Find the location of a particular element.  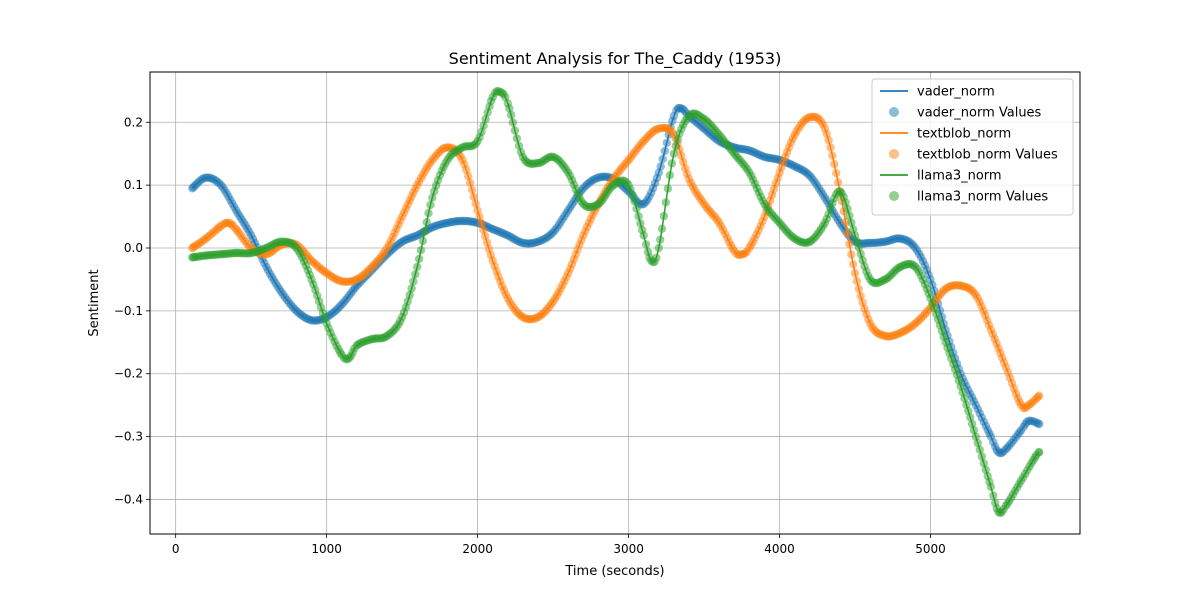

legend-label: llama3_norm Values is located at coordinates (982, 197).